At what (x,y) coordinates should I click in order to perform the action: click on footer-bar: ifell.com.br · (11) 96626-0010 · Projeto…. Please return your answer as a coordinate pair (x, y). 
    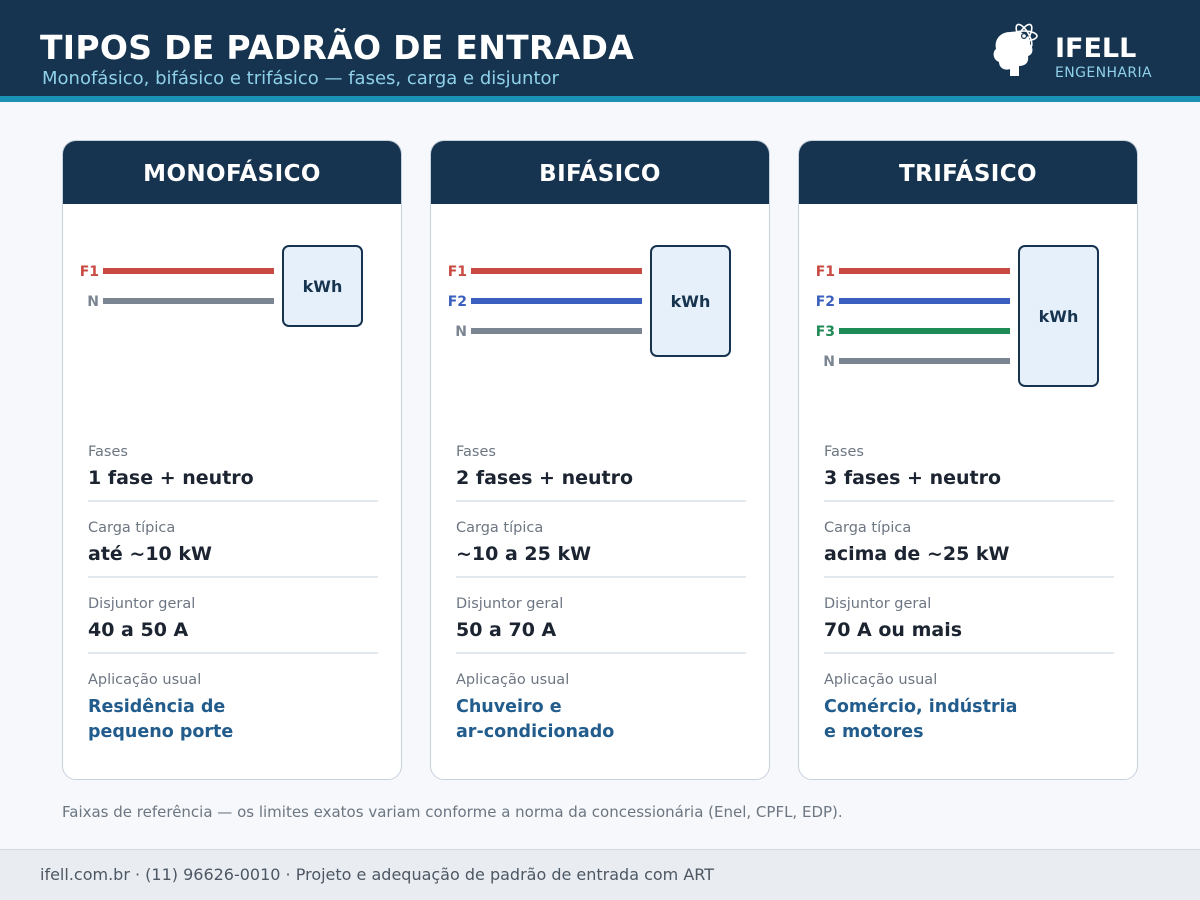
    Looking at the image, I should click on (600, 874).